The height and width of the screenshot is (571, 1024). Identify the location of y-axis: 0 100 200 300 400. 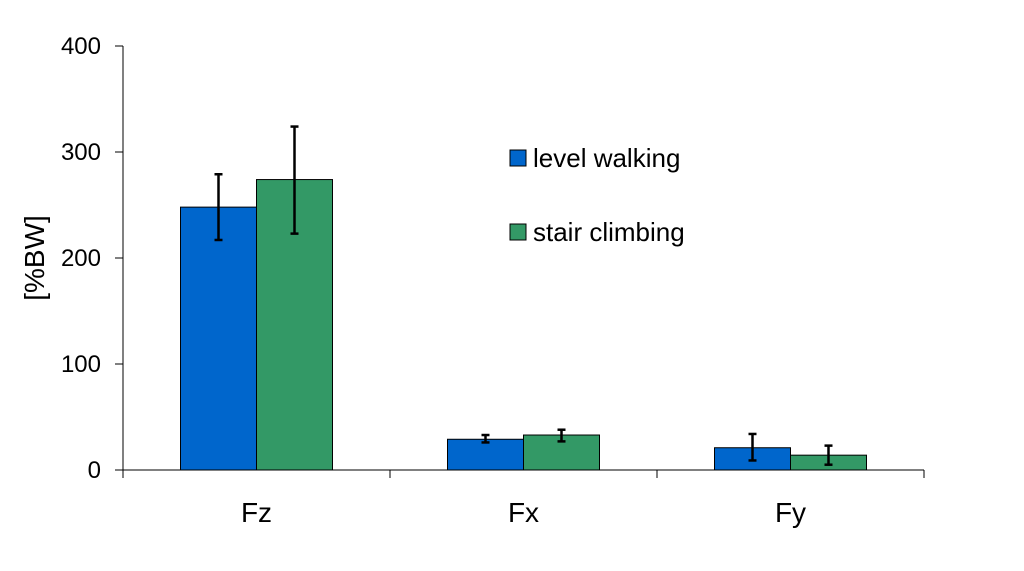
(92, 258).